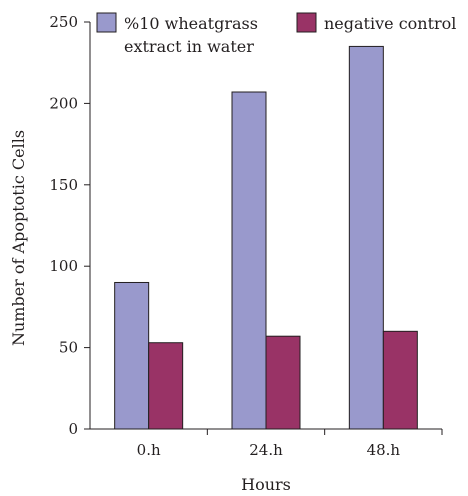  Describe the element at coordinates (249, 260) in the screenshot. I see `bar-wheatgrass-24h` at that location.